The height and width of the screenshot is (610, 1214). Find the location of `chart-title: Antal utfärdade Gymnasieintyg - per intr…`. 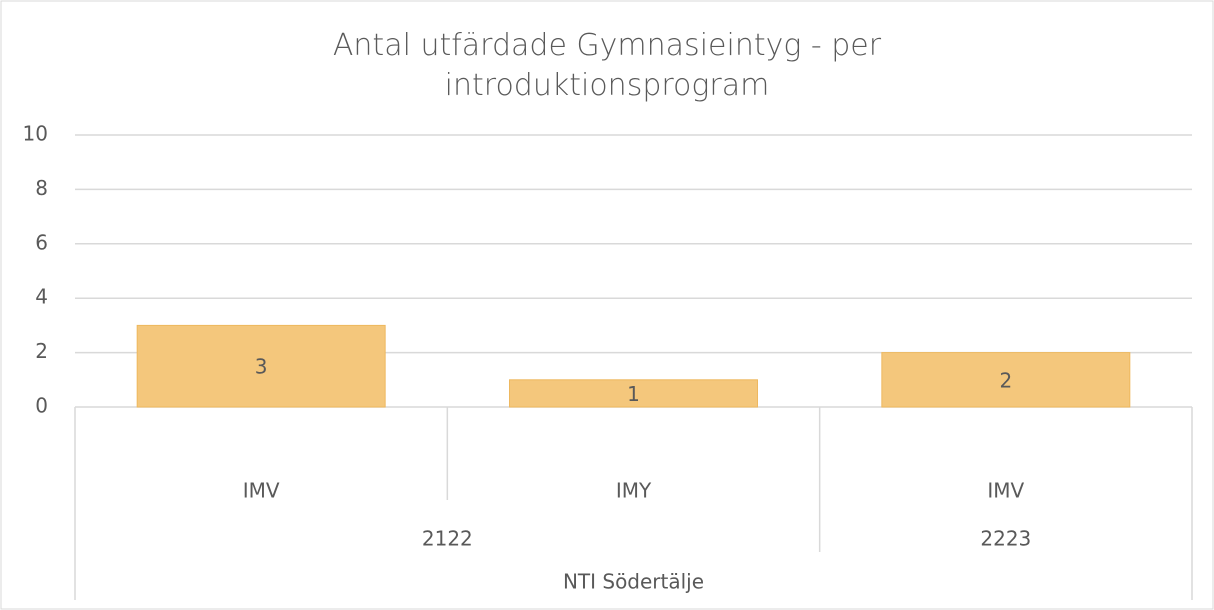

chart-title: Antal utfärdade Gymnasieintyg - per intr… is located at coordinates (607, 65).